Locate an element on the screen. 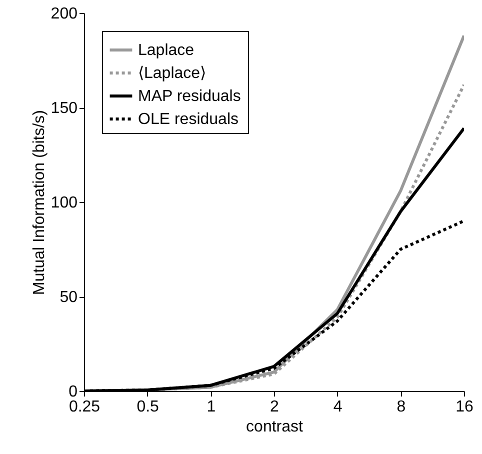  y-tick-label: 150 is located at coordinates (64, 108).